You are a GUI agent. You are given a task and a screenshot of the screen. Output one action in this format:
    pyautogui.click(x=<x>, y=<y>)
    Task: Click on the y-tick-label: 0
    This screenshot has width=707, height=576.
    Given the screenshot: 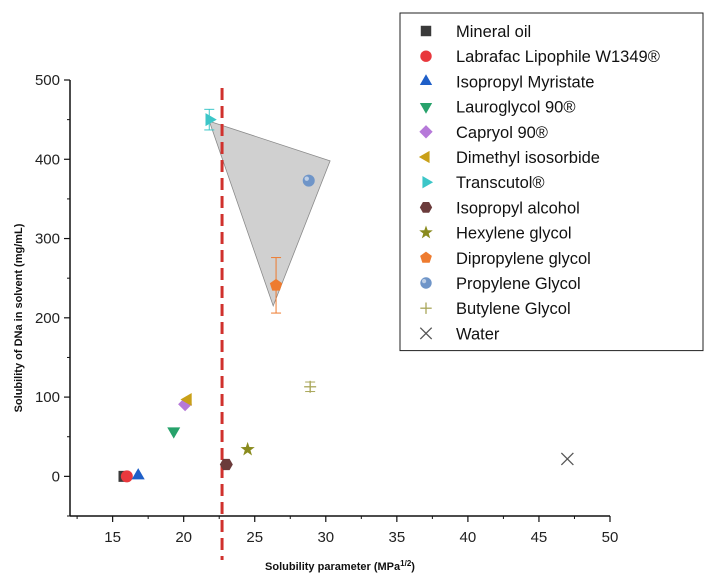 What is the action you would take?
    pyautogui.click(x=56, y=476)
    